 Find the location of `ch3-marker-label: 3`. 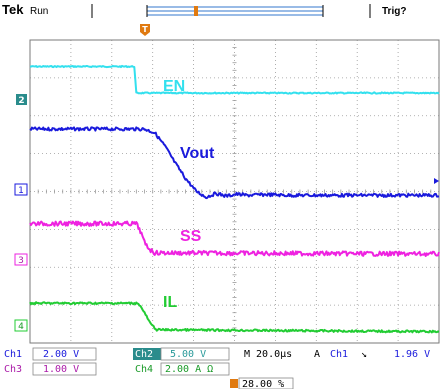

ch3-marker-label: 3 is located at coordinates (21, 261).